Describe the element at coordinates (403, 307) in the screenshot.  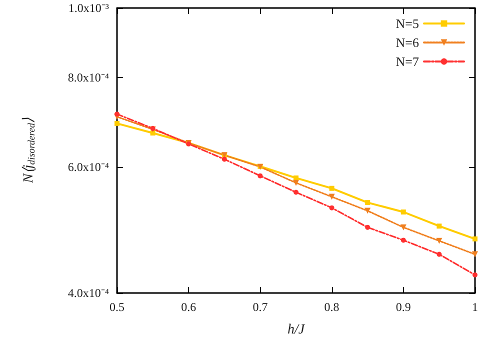
I see `x-tick-label: 0.9` at that location.